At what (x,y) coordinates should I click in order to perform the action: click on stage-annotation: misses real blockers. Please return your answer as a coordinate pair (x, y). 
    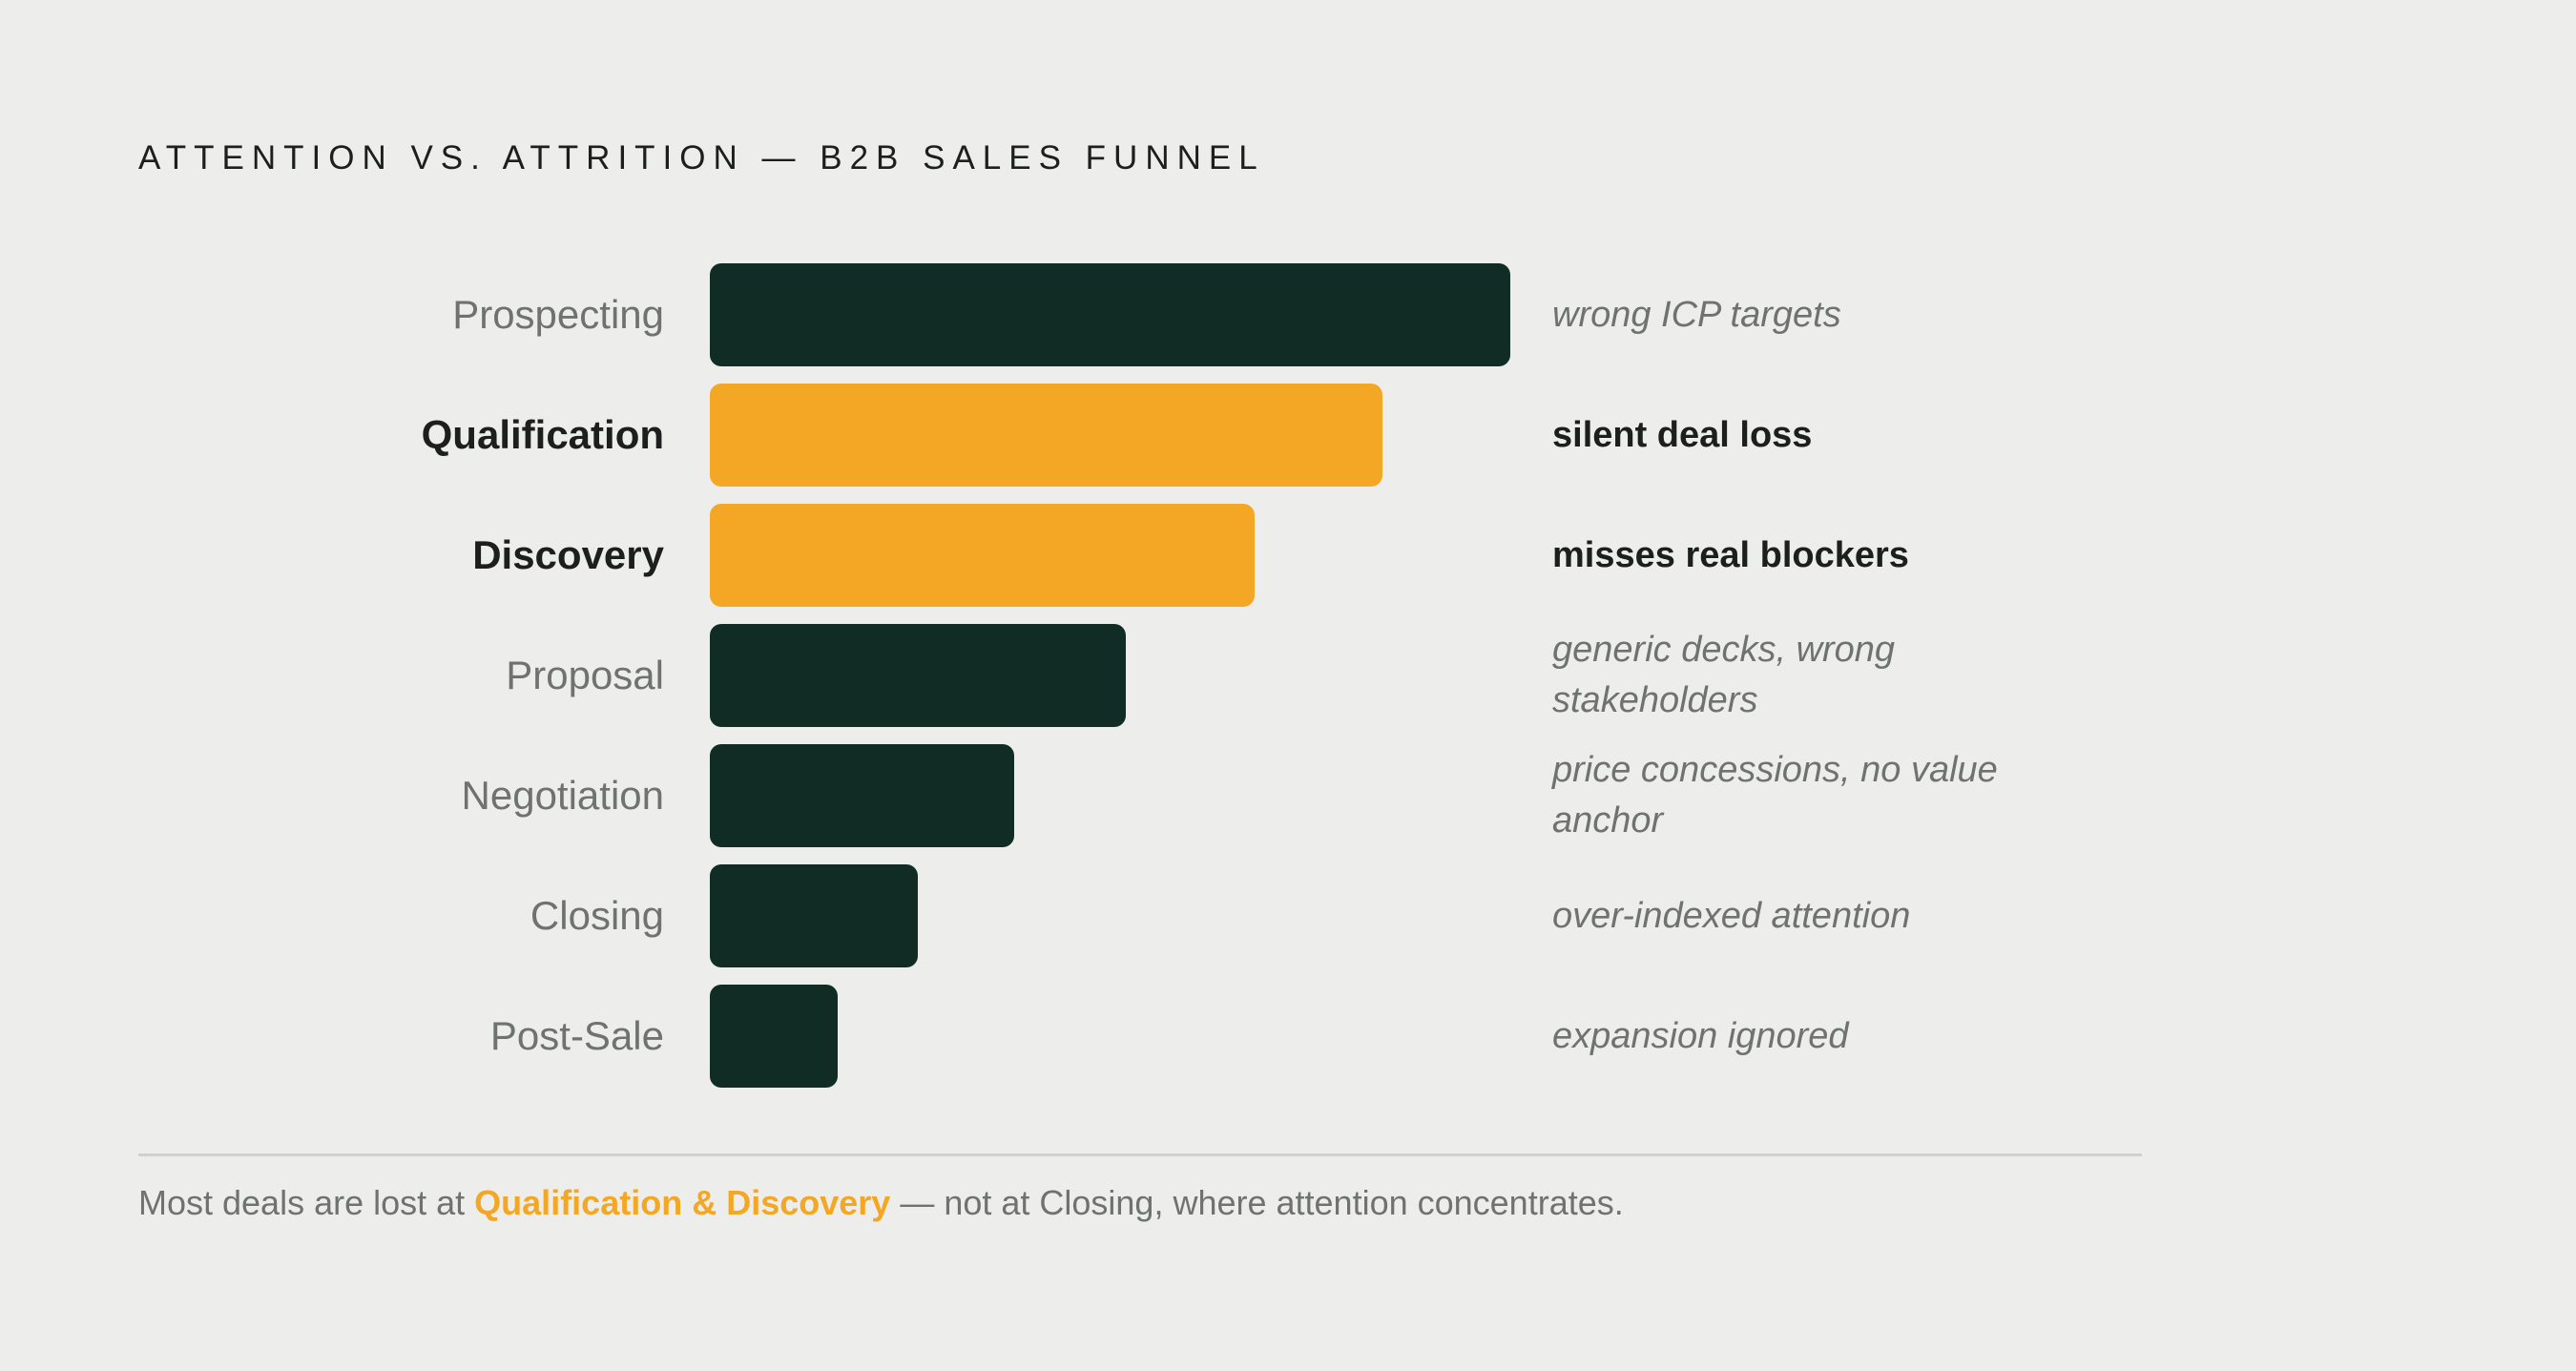
    Looking at the image, I should click on (1730, 554).